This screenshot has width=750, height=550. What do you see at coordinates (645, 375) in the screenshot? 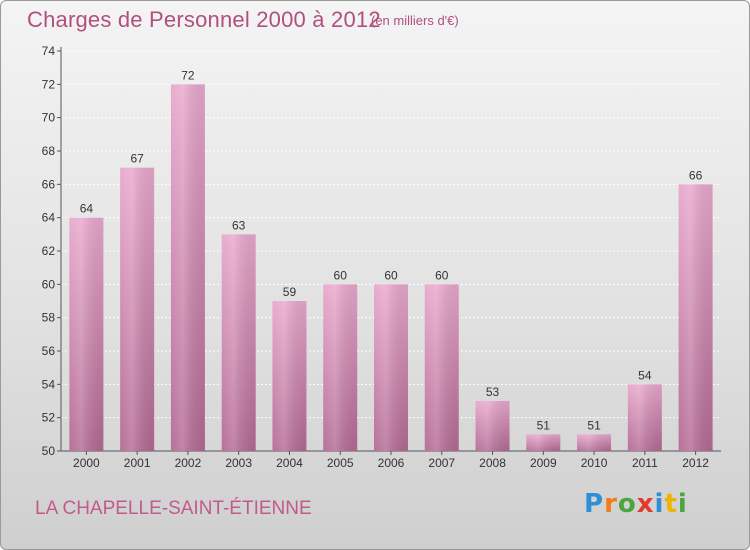
I see `data-label: 54` at bounding box center [645, 375].